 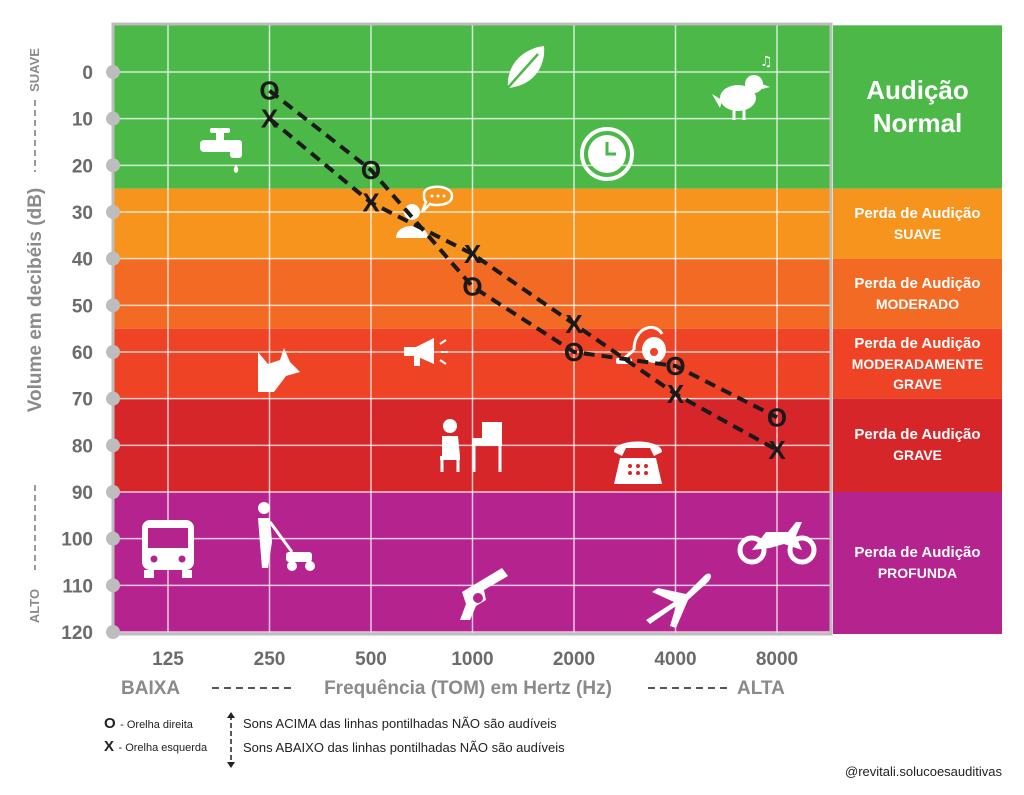 What do you see at coordinates (678, 600) in the screenshot?
I see `airplane-icon` at bounding box center [678, 600].